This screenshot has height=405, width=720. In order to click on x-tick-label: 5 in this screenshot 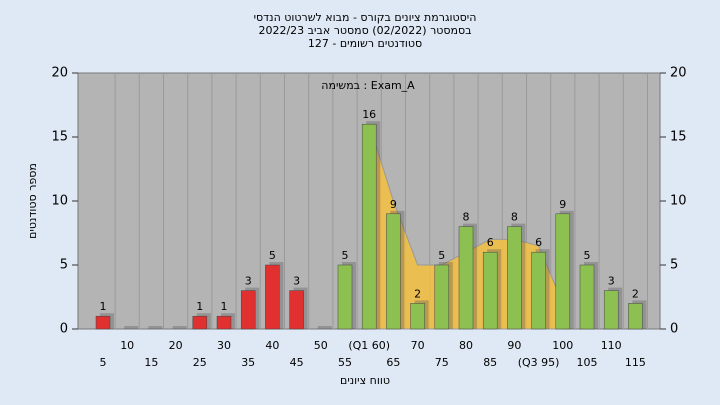, I will do `click(103, 362)`.